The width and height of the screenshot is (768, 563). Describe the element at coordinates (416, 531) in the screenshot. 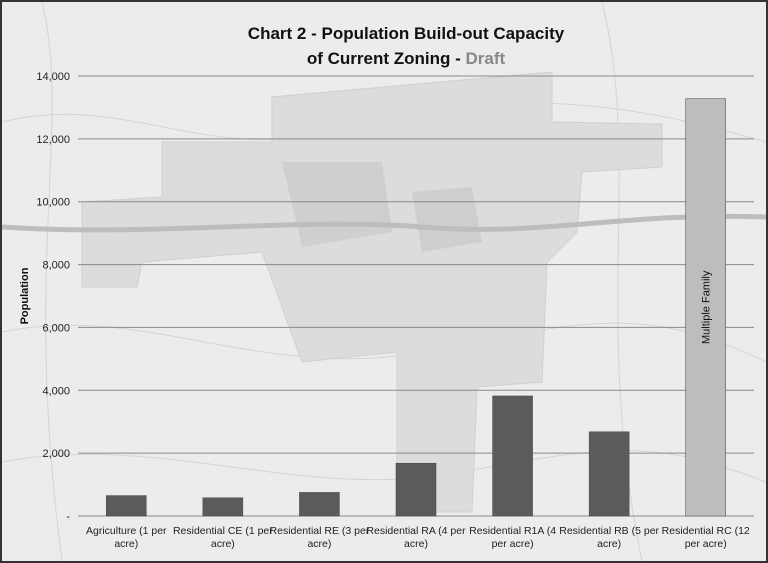

I see `x-category-label: Residential RA (4 per` at that location.